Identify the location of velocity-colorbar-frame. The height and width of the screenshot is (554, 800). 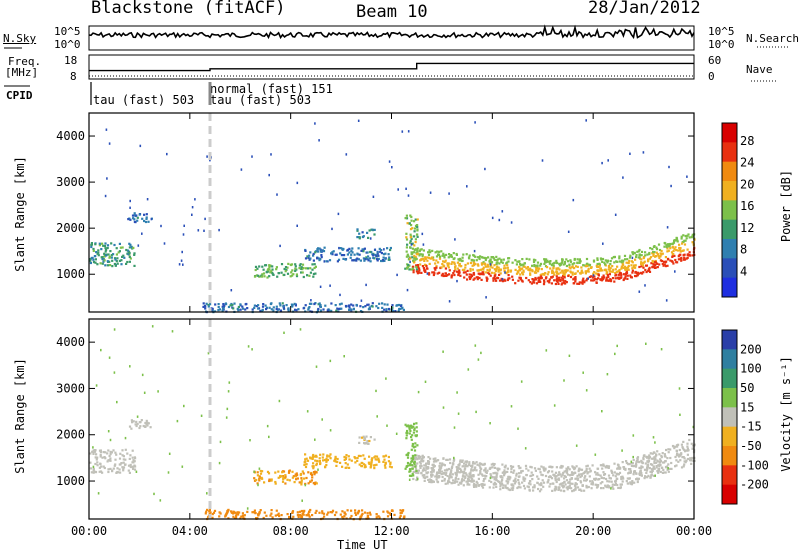
(729, 417).